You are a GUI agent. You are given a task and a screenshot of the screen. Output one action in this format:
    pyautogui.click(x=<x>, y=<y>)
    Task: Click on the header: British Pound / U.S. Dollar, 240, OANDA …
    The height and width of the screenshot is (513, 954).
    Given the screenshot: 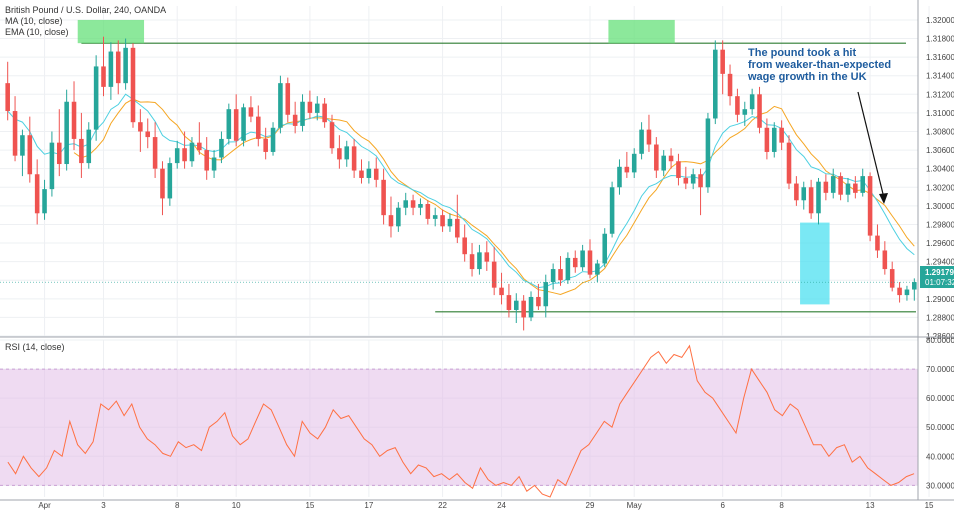 What is the action you would take?
    pyautogui.click(x=85, y=178)
    